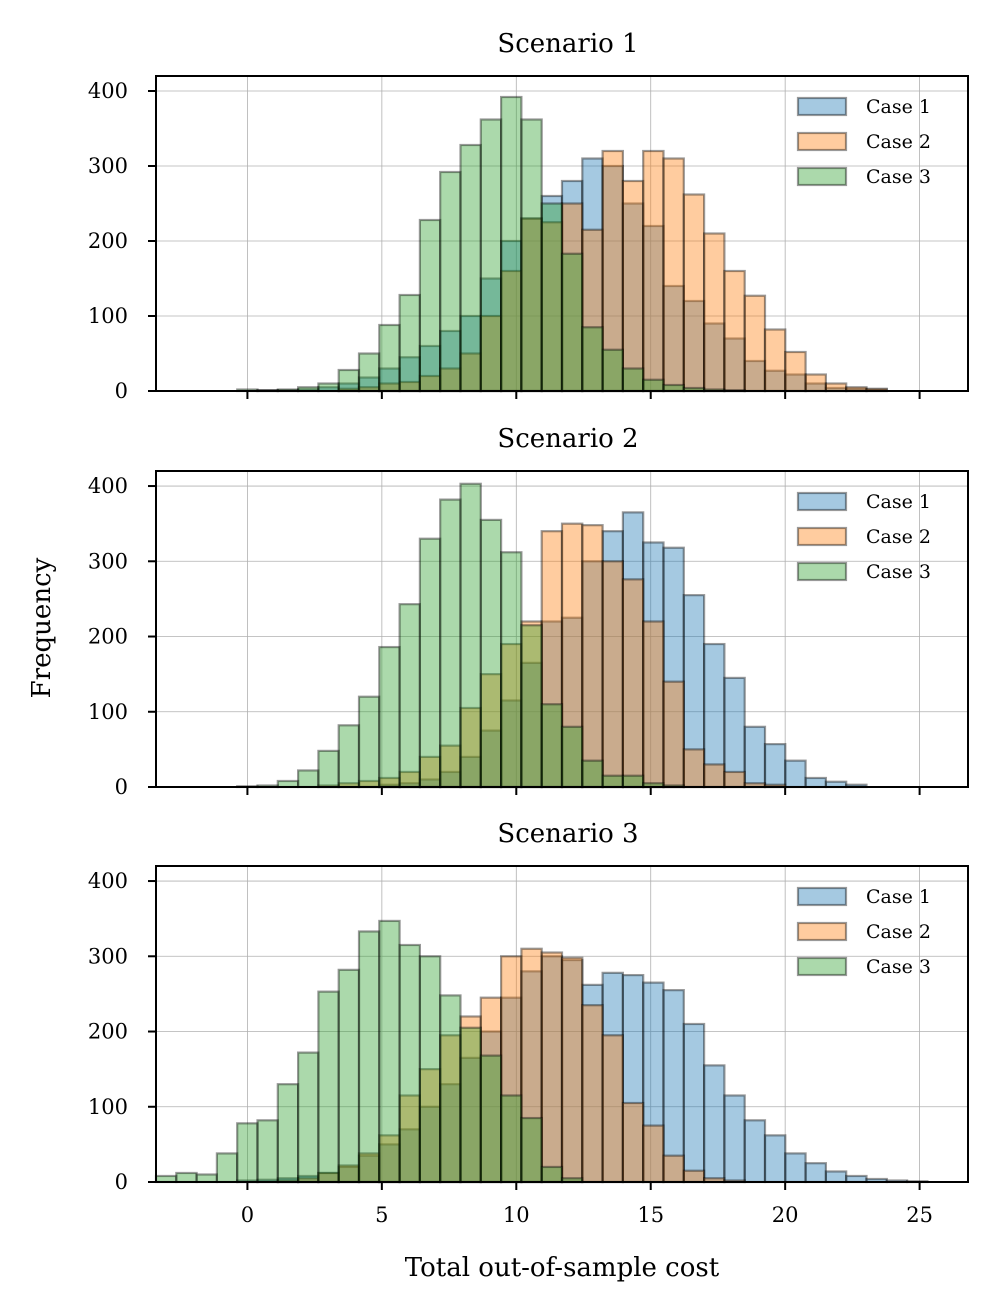 Image resolution: width=997 pixels, height=1312 pixels. I want to click on y-tick-label: 400, so click(108, 91).